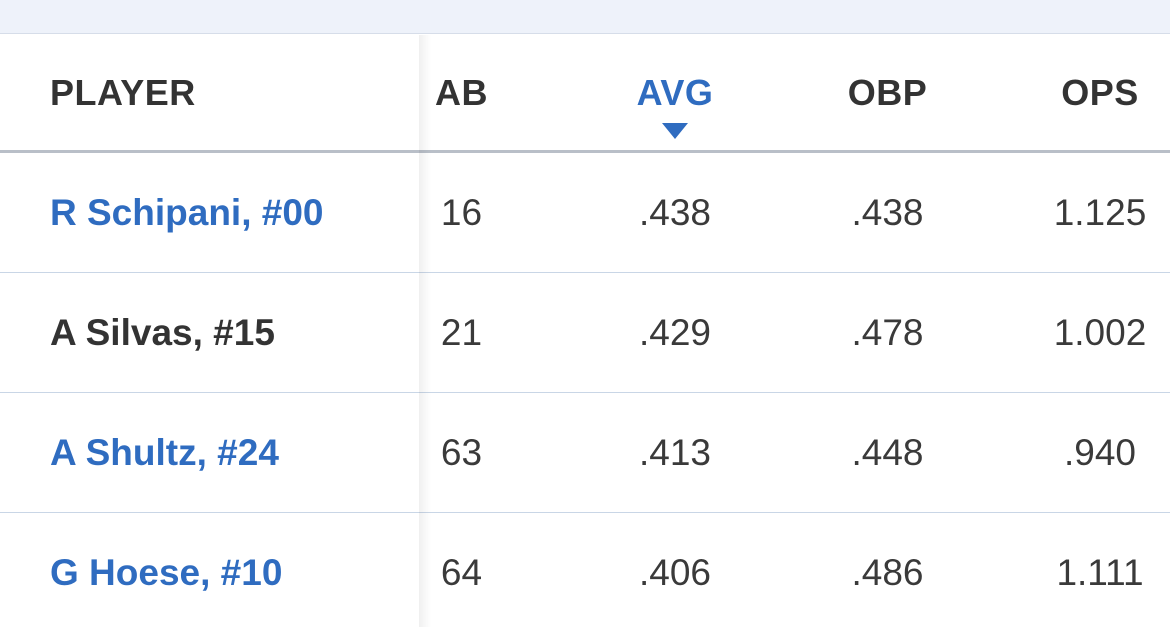 Image resolution: width=1170 pixels, height=627 pixels. What do you see at coordinates (585, 17) in the screenshot?
I see `top-strip` at bounding box center [585, 17].